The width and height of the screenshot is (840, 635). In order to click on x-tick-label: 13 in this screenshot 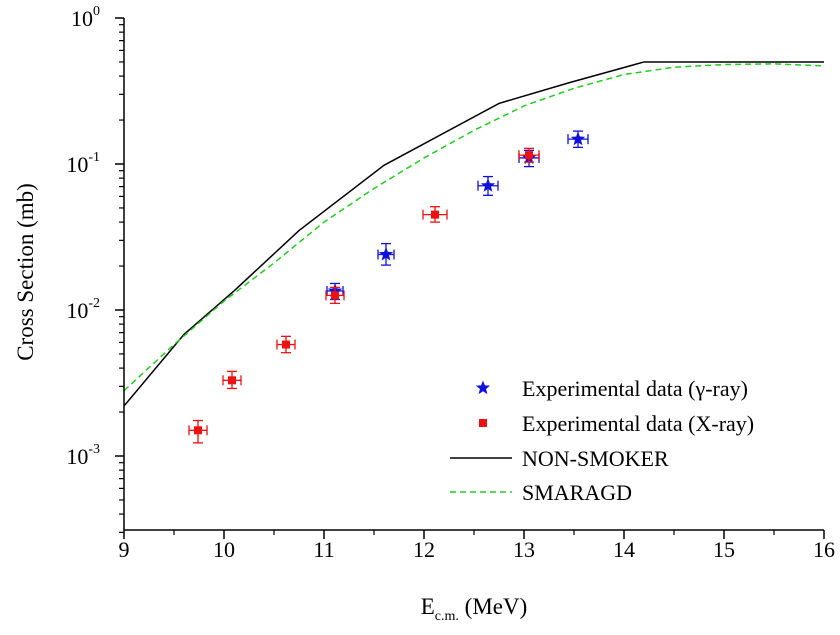, I will do `click(524, 549)`.